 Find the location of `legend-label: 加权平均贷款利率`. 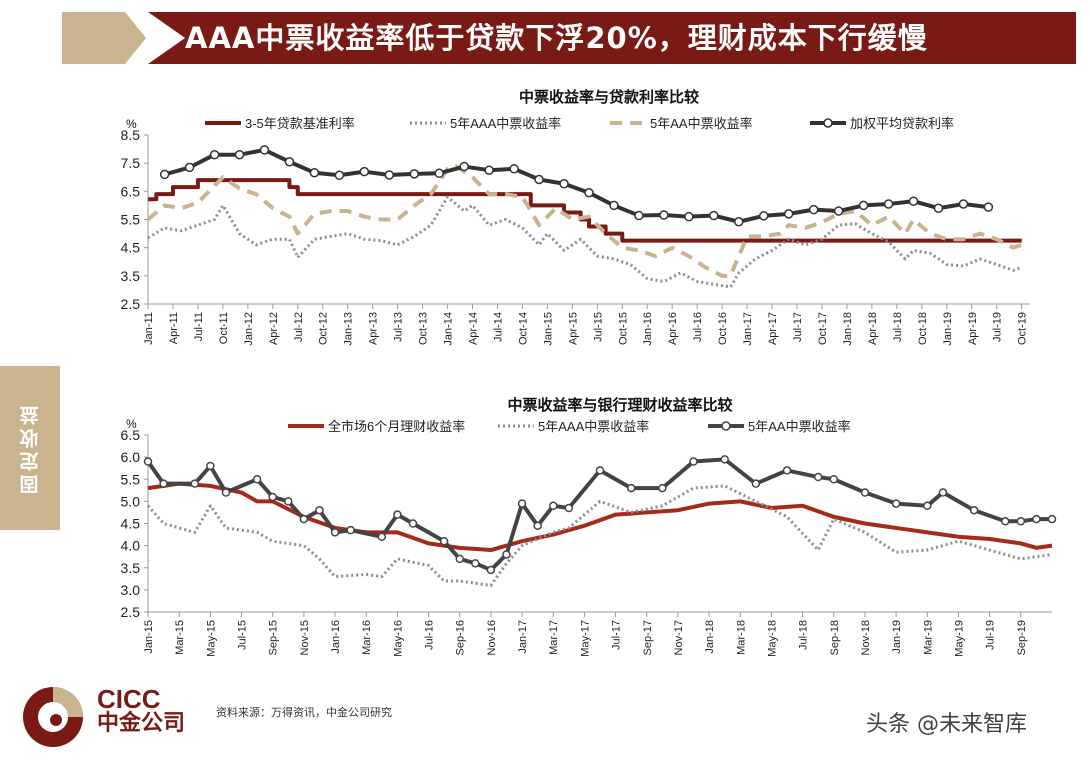

legend-label: 加权平均贷款利率 is located at coordinates (902, 123).